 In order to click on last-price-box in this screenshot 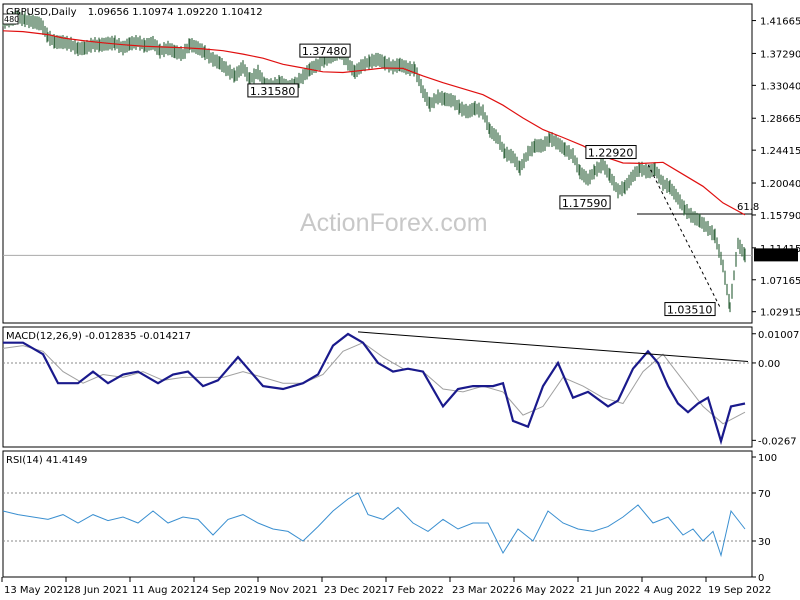, I will do `click(776, 255)`.